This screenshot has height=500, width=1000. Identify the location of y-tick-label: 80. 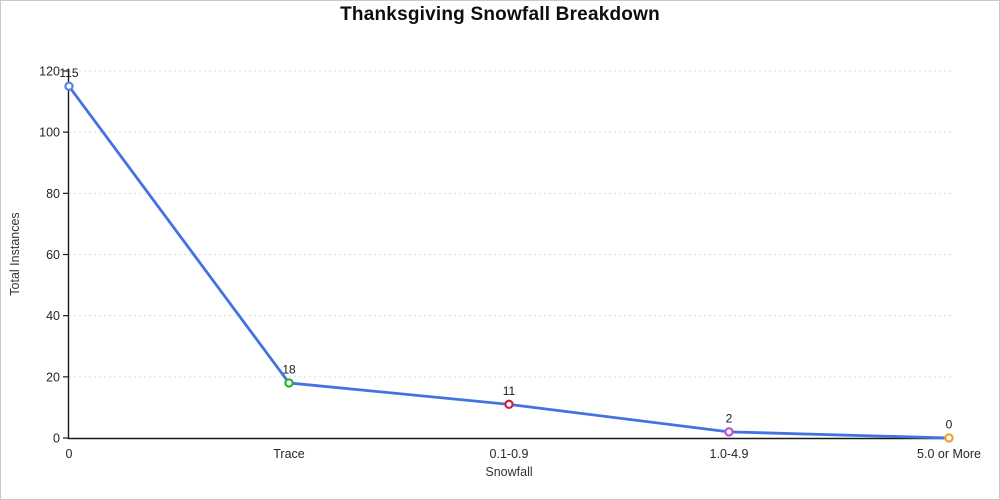
(53, 194).